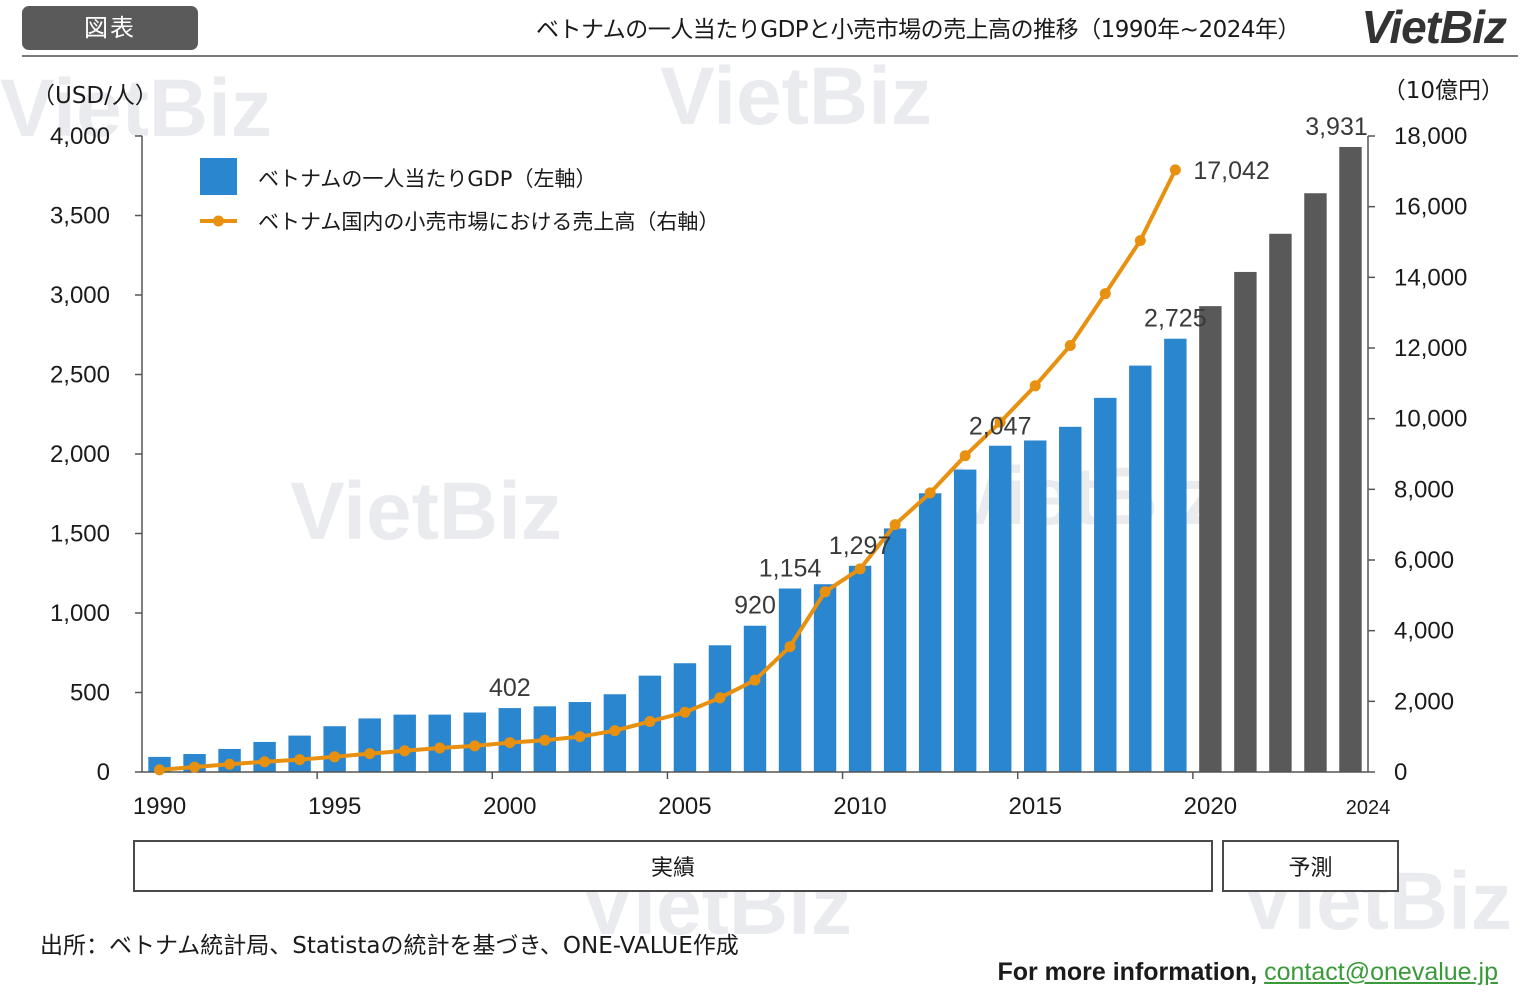 Image resolution: width=1536 pixels, height=1007 pixels. What do you see at coordinates (159, 806) in the screenshot?
I see `x-tick-label: 1990` at bounding box center [159, 806].